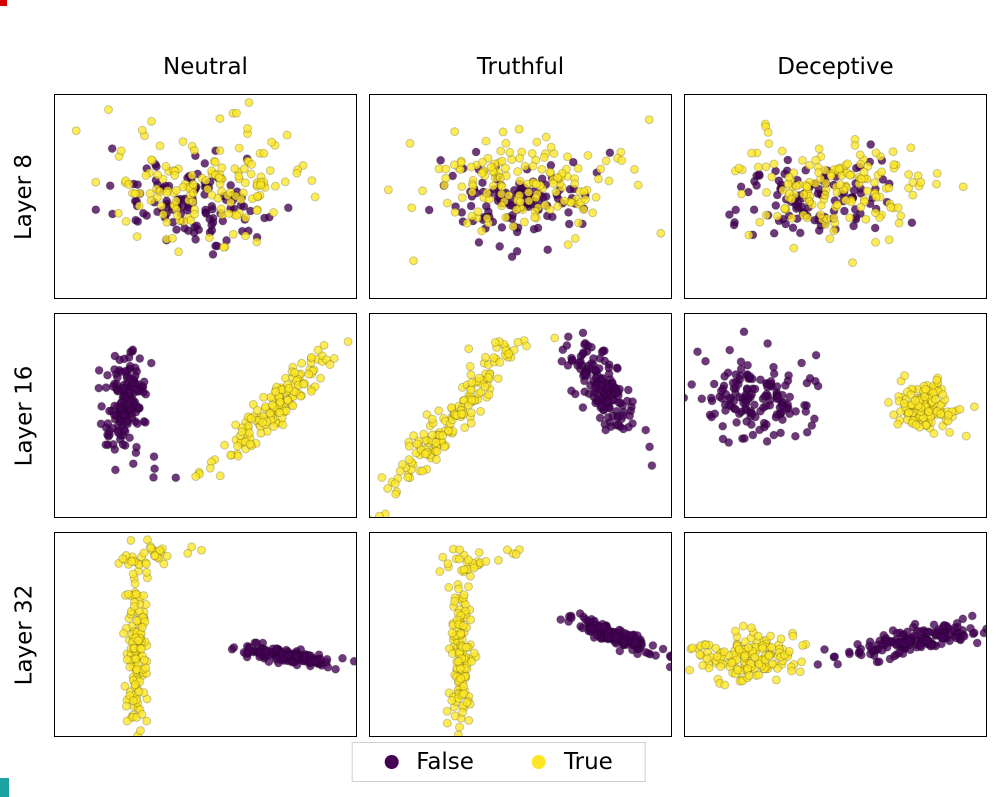 The width and height of the screenshot is (997, 797). Describe the element at coordinates (24, 196) in the screenshot. I see `row-label-layer-8: Layer 8` at that location.